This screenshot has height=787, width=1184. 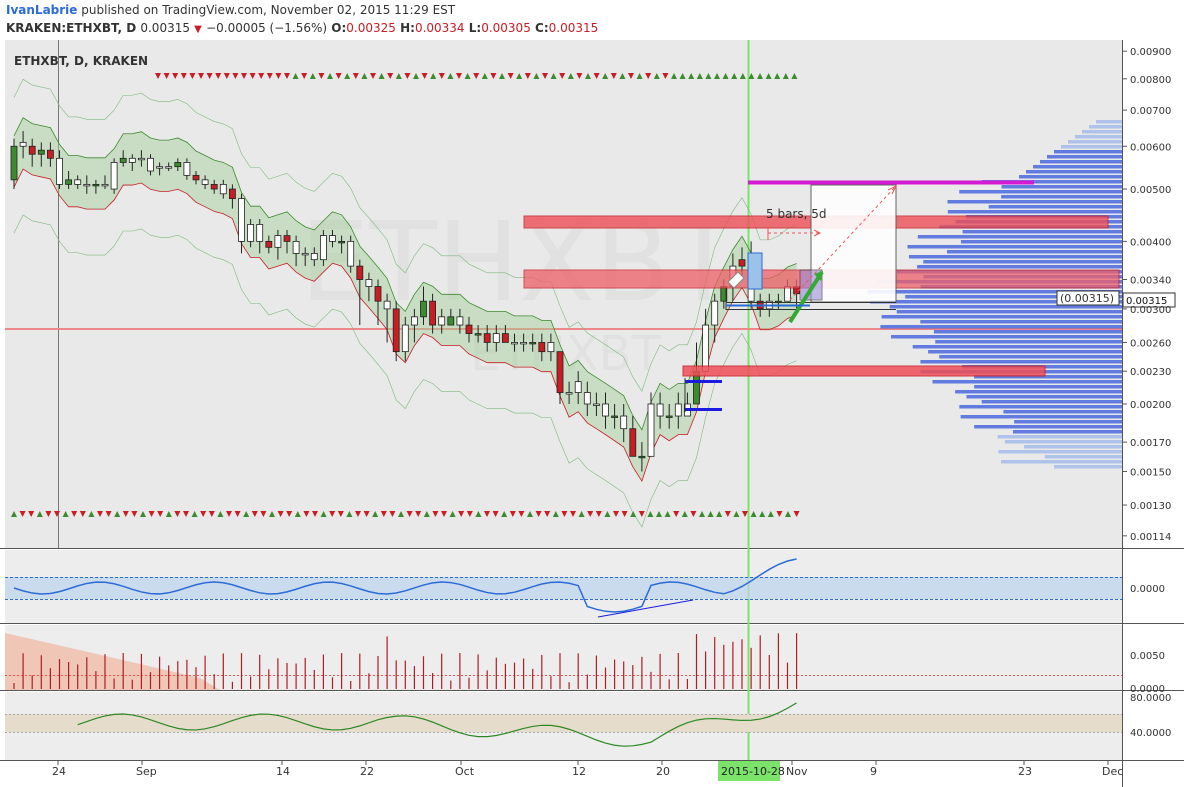 What do you see at coordinates (1041, 417) in the screenshot?
I see `volume-profile-bar` at bounding box center [1041, 417].